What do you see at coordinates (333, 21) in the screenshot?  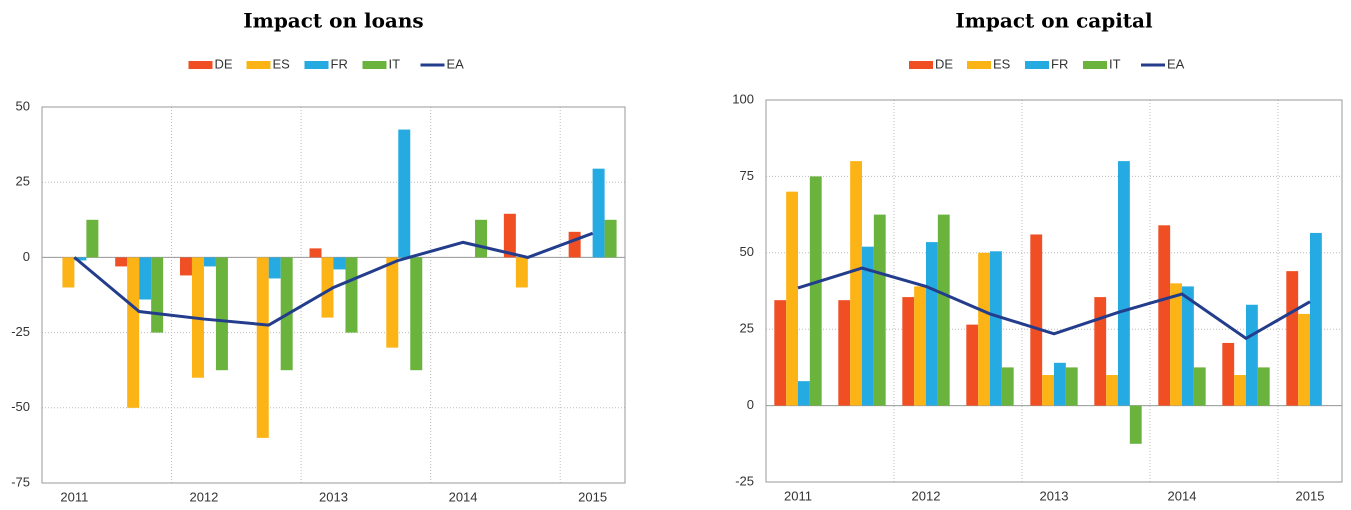 I see `chart-title: Impact on loans` at bounding box center [333, 21].